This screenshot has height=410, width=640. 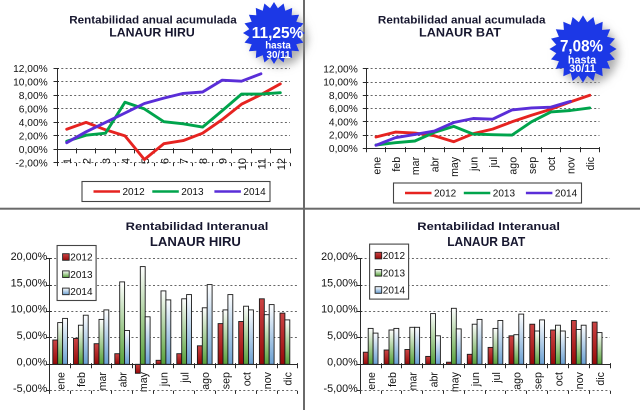 I want to click on svg-text: 6, so click(x=165, y=161).